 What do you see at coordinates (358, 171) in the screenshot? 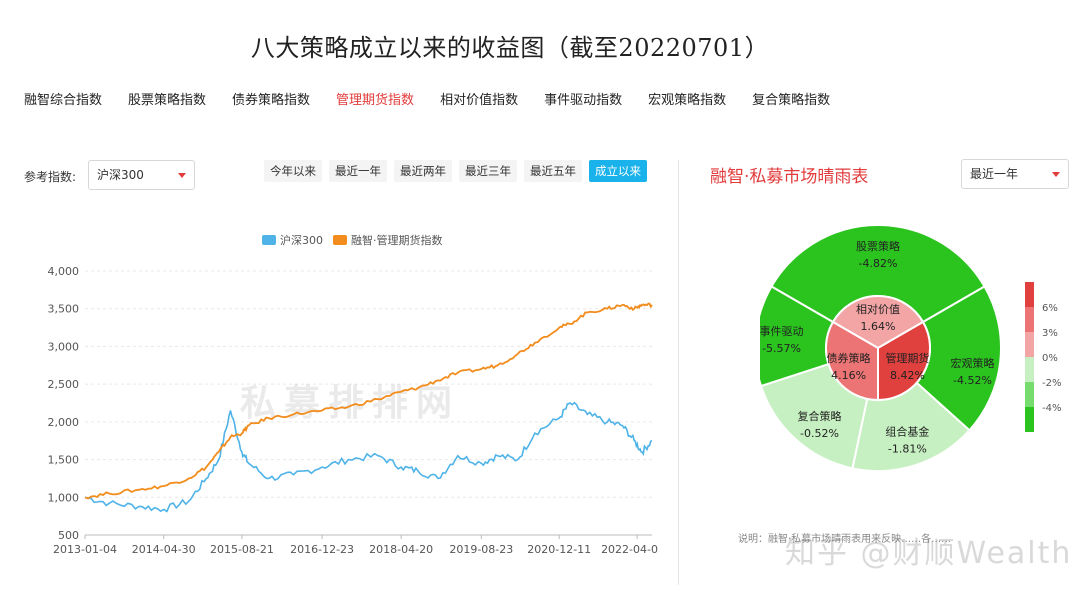
I see `period-1y-button: 最近一年` at bounding box center [358, 171].